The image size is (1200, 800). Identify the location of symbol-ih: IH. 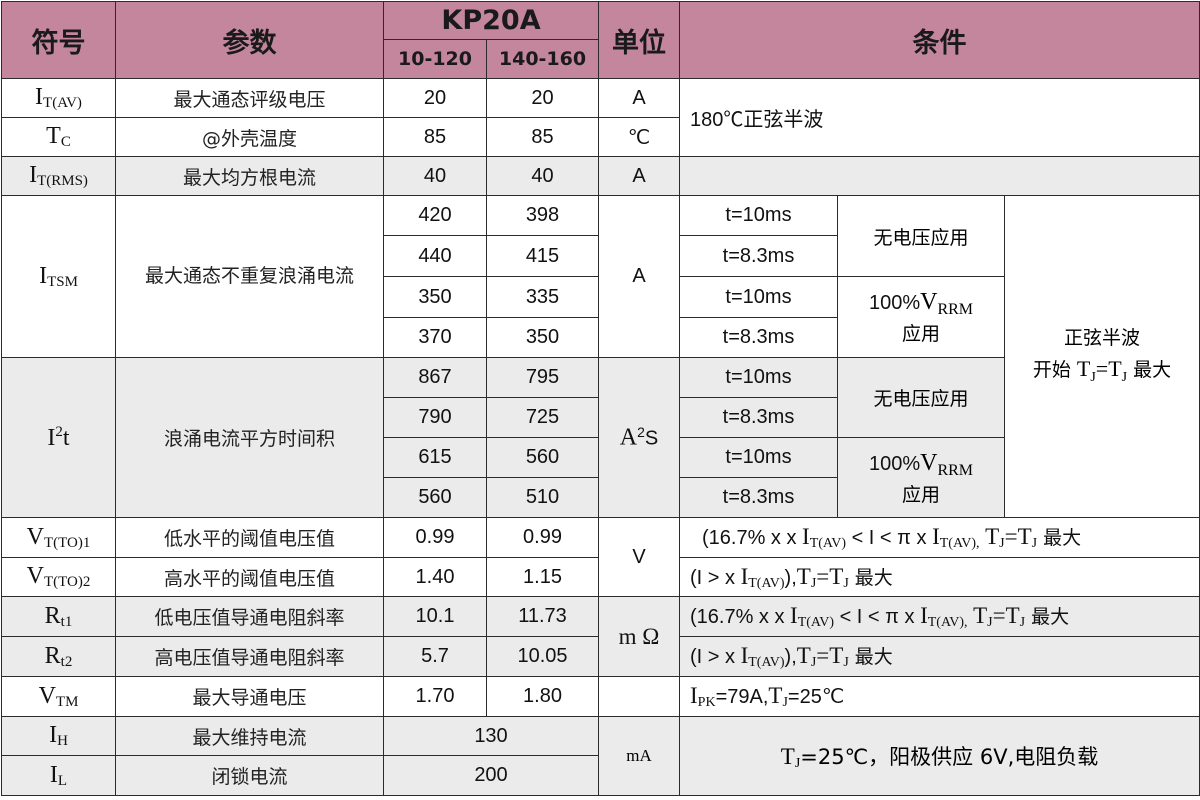
(58, 736).